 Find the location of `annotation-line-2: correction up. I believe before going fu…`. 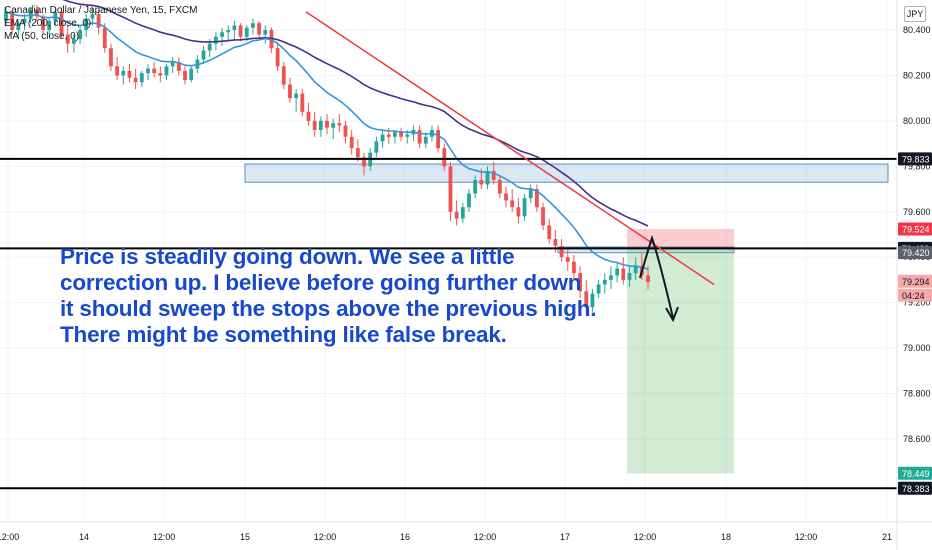

annotation-line-2: correction up. I believe before going fu… is located at coordinates (321, 282).